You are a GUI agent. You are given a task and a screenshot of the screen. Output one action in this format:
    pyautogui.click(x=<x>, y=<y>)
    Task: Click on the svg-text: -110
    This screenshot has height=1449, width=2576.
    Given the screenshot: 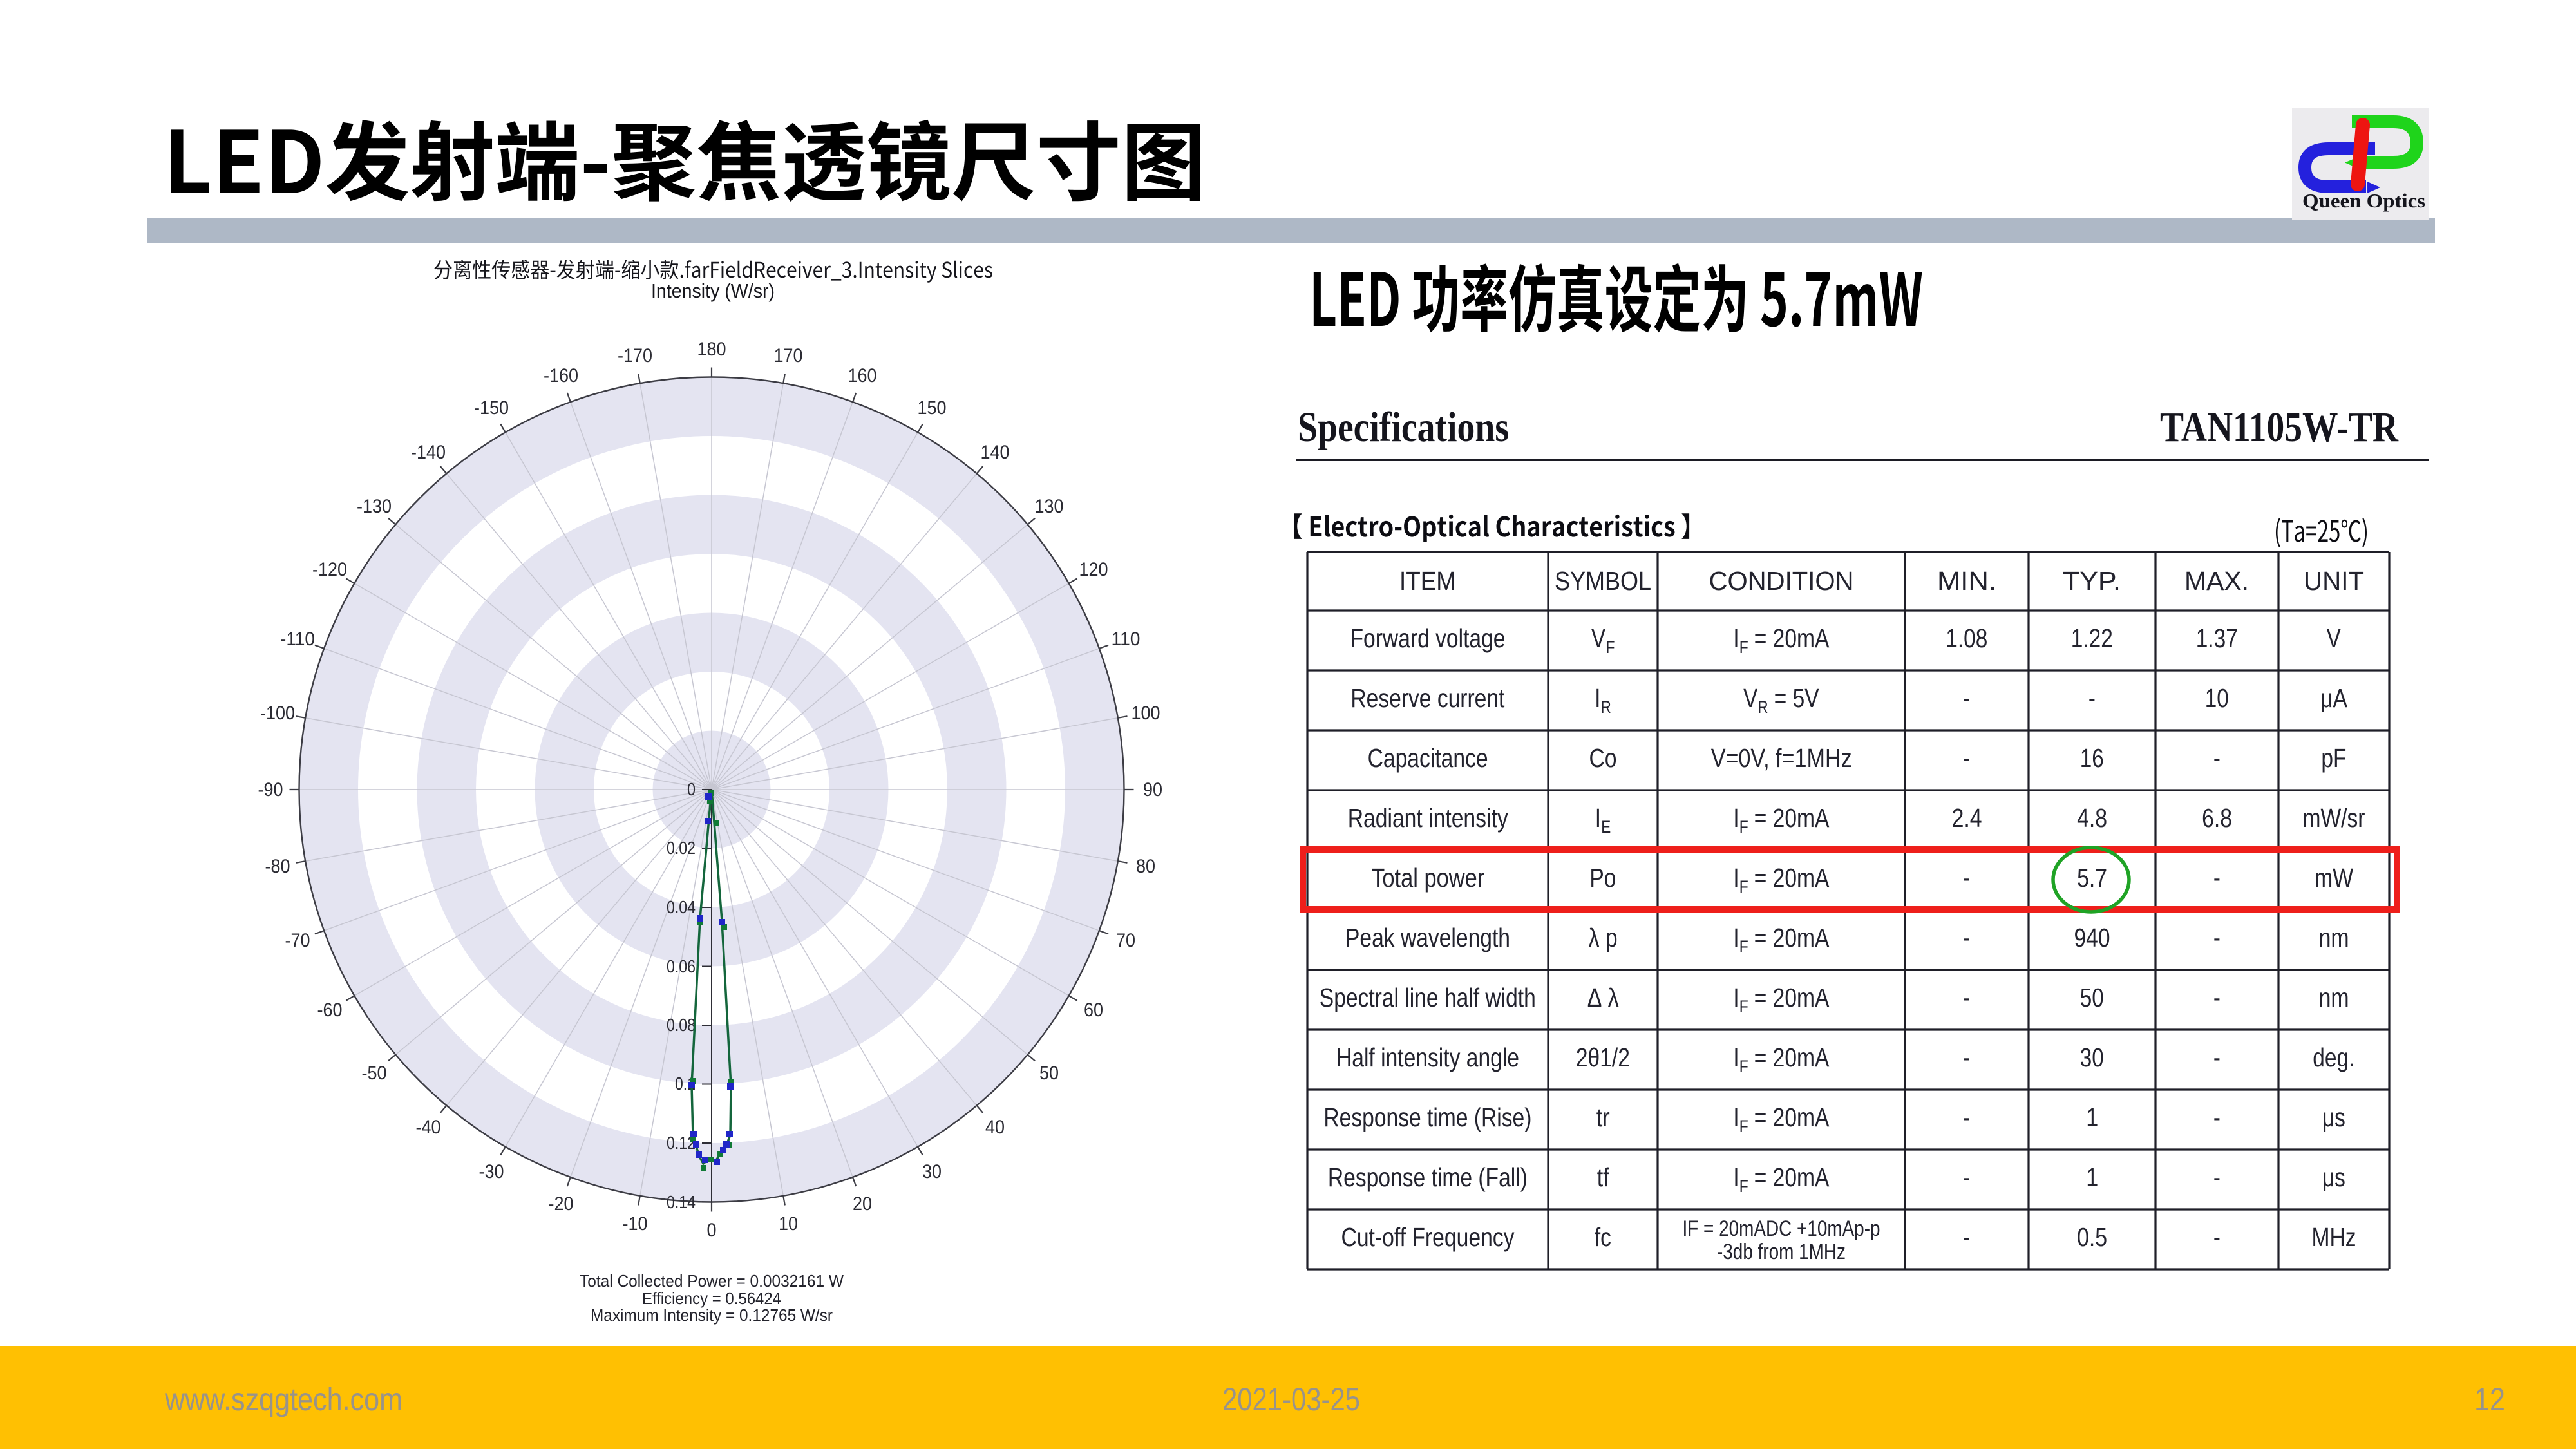 What is the action you would take?
    pyautogui.click(x=297, y=639)
    